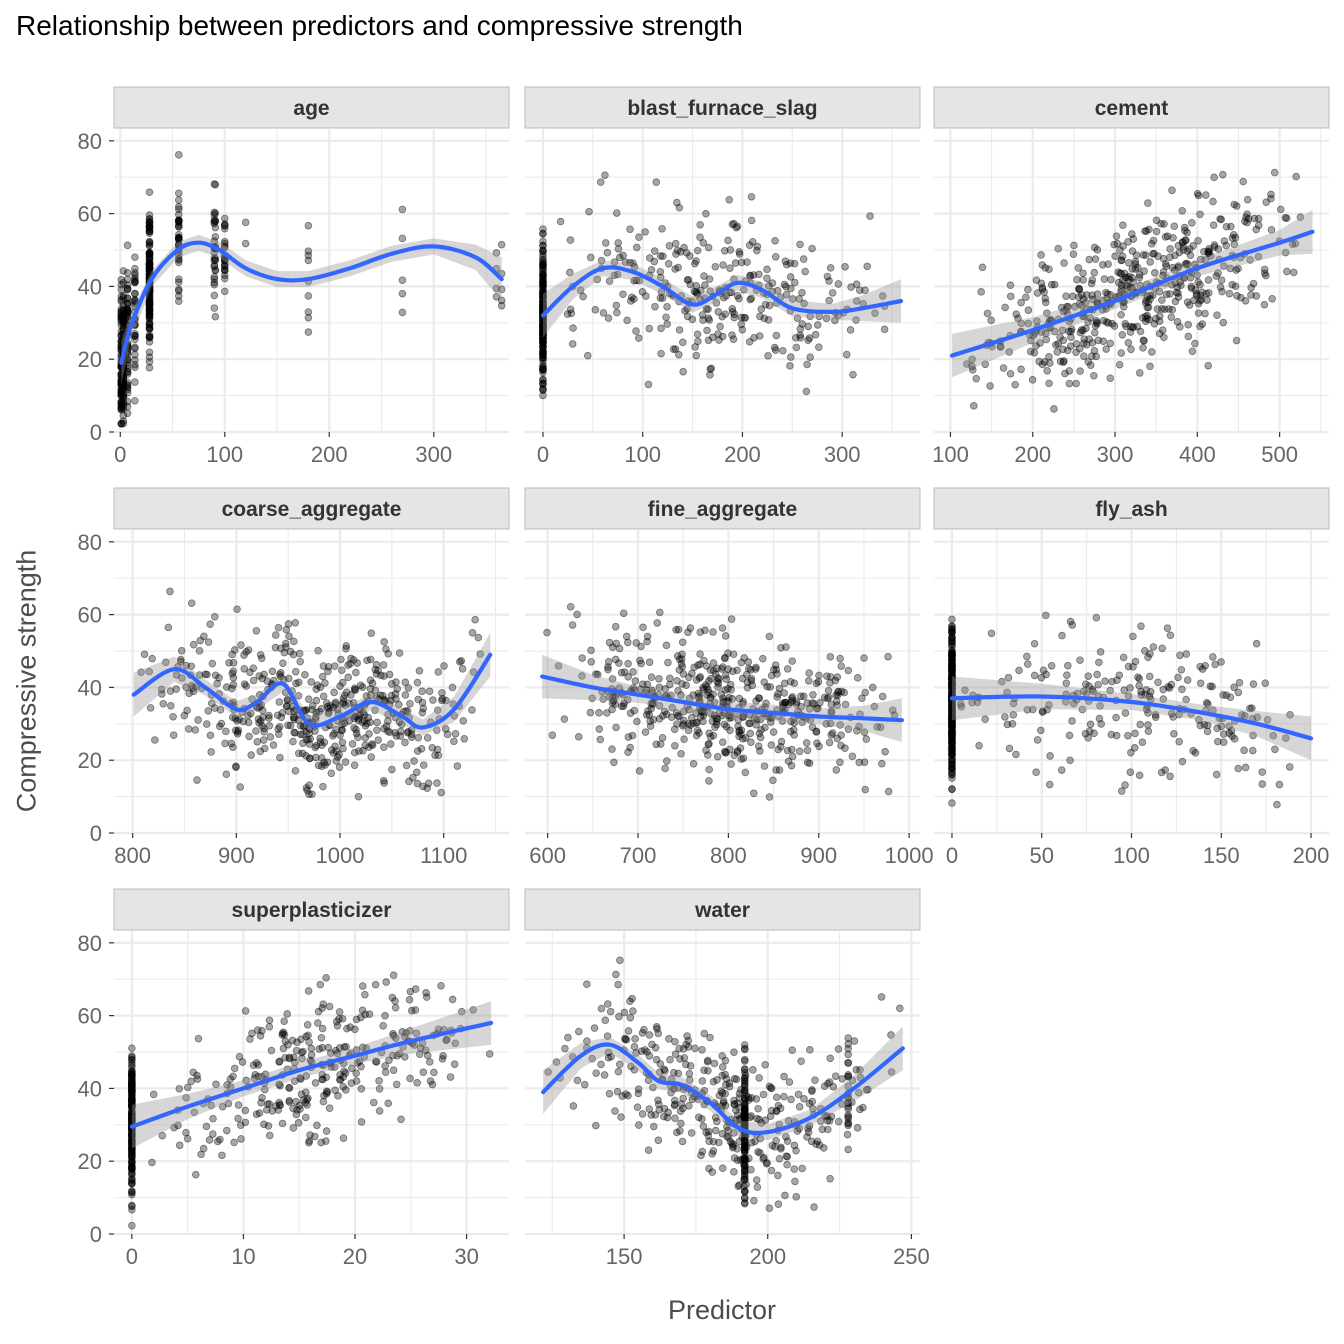  I want to click on x-axis: 100 200 300 400 500, so click(1115, 449).